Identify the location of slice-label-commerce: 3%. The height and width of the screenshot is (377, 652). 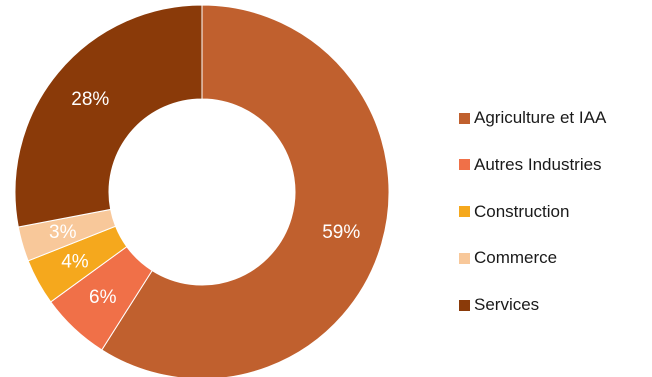
(63, 232).